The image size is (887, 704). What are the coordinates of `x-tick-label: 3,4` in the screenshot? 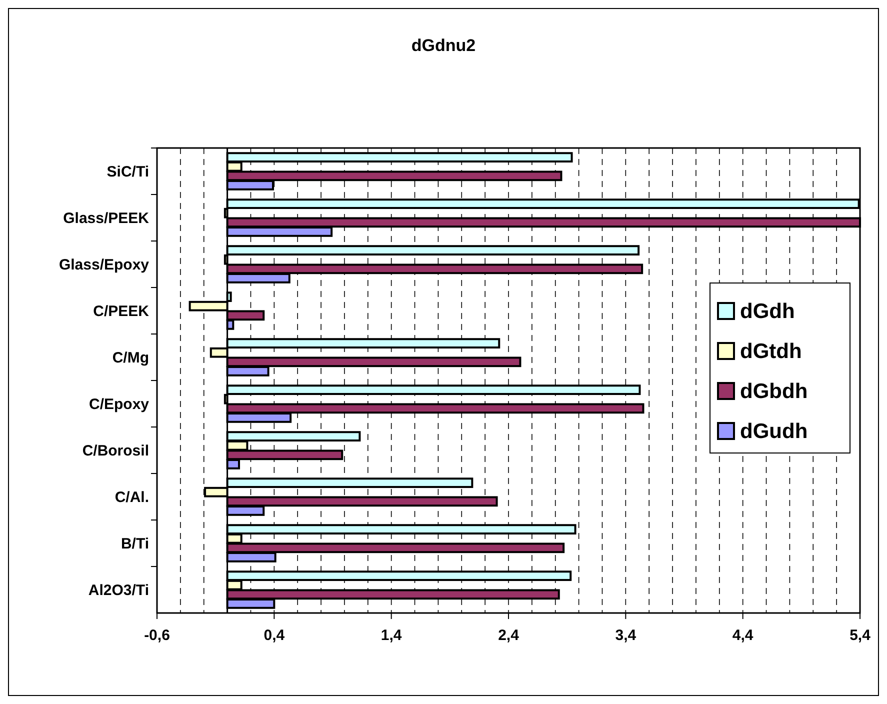 It's located at (626, 635).